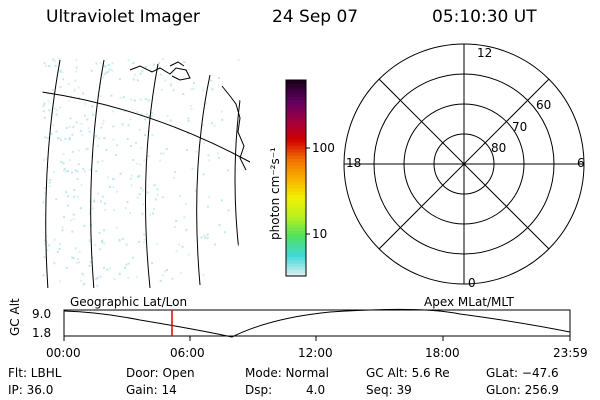  What do you see at coordinates (469, 302) in the screenshot?
I see `timeline-right-label: Apex MLat/MLT` at bounding box center [469, 302].